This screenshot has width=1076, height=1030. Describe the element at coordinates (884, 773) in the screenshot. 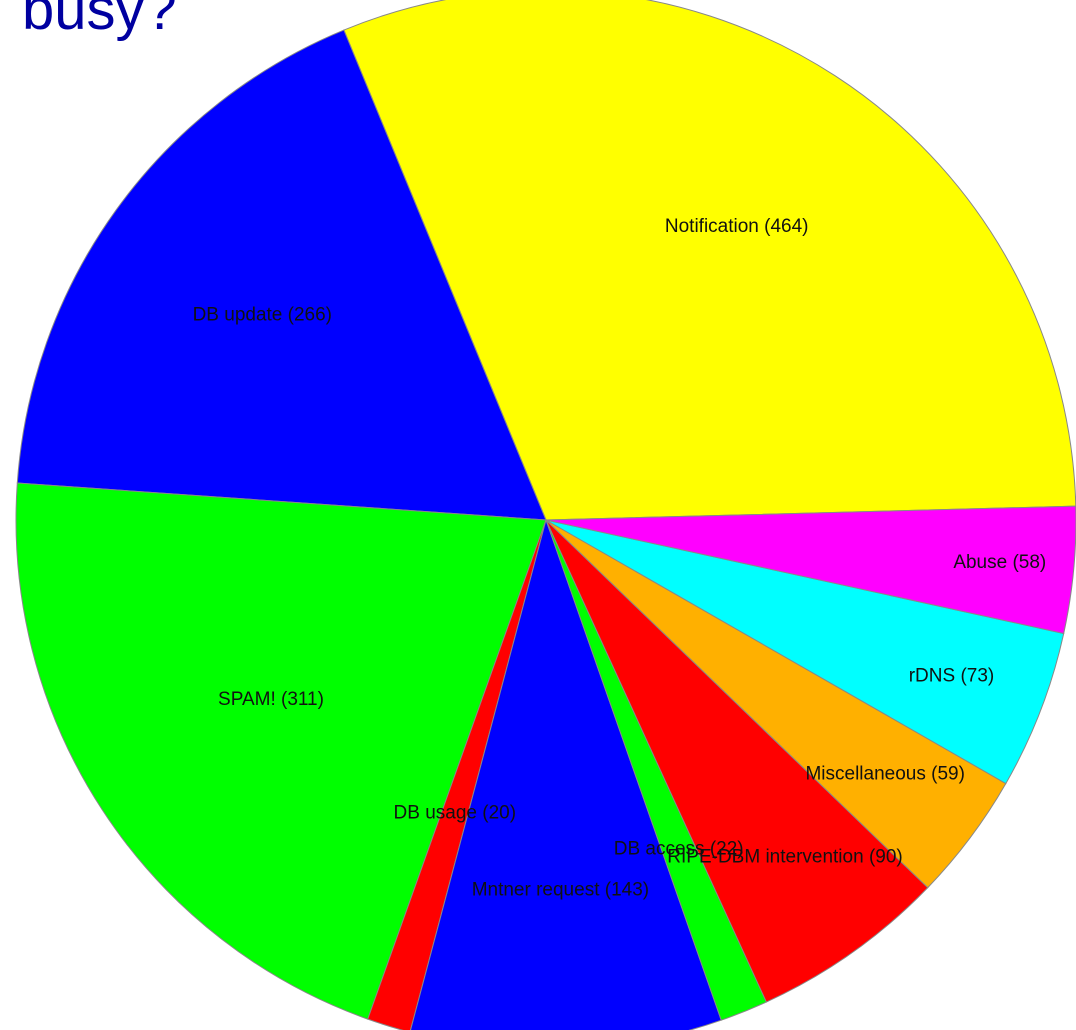

I see `pie-label-miscellaneous: Miscellaneous (59)` at that location.